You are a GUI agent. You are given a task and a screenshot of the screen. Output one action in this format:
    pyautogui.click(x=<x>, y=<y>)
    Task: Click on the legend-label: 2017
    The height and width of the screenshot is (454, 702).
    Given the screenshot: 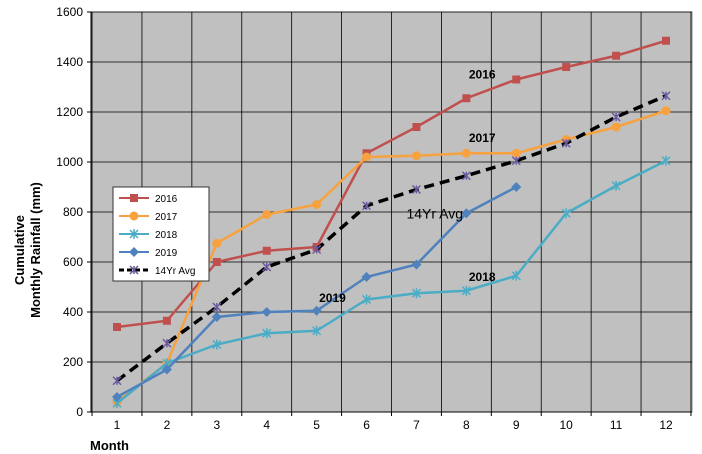 What is the action you would take?
    pyautogui.click(x=166, y=217)
    